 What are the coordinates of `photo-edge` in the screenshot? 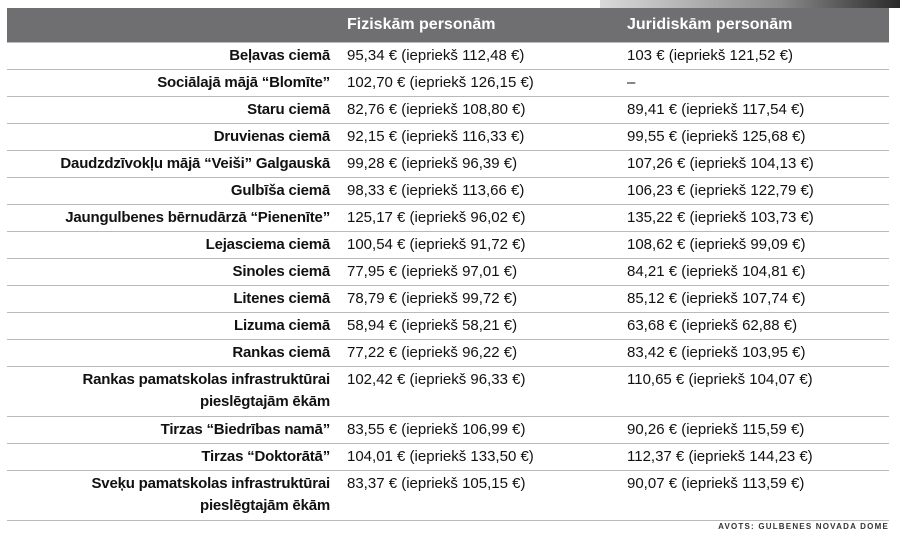 It's located at (750, 4).